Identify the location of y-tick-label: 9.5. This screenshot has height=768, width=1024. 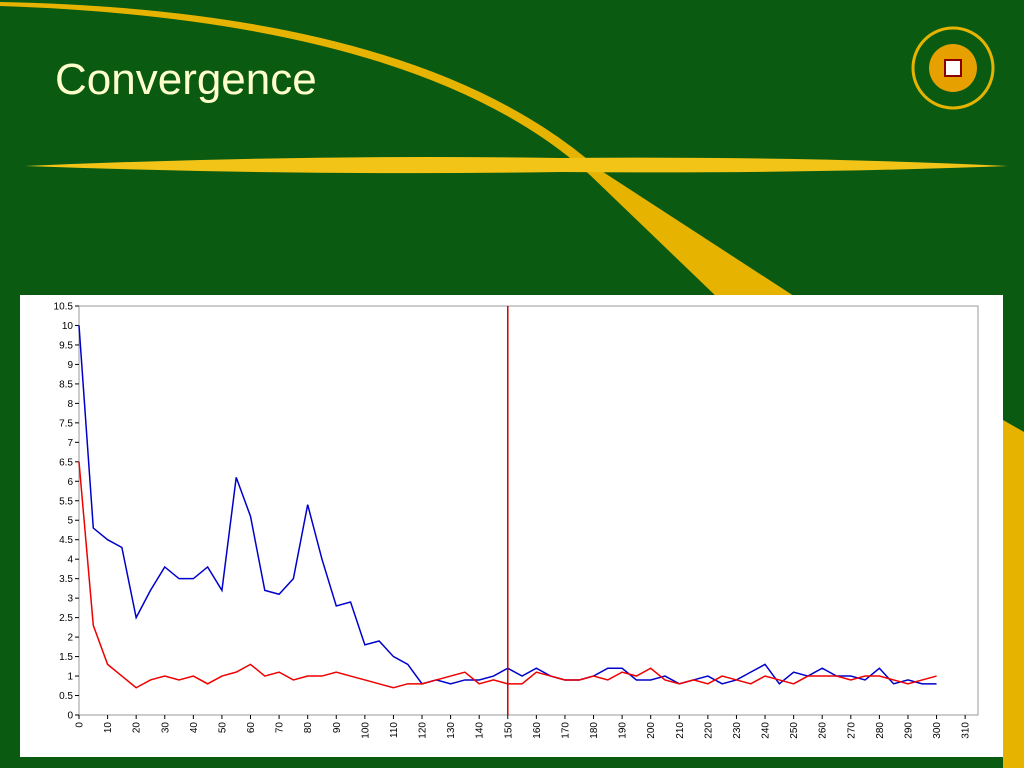
(66, 345).